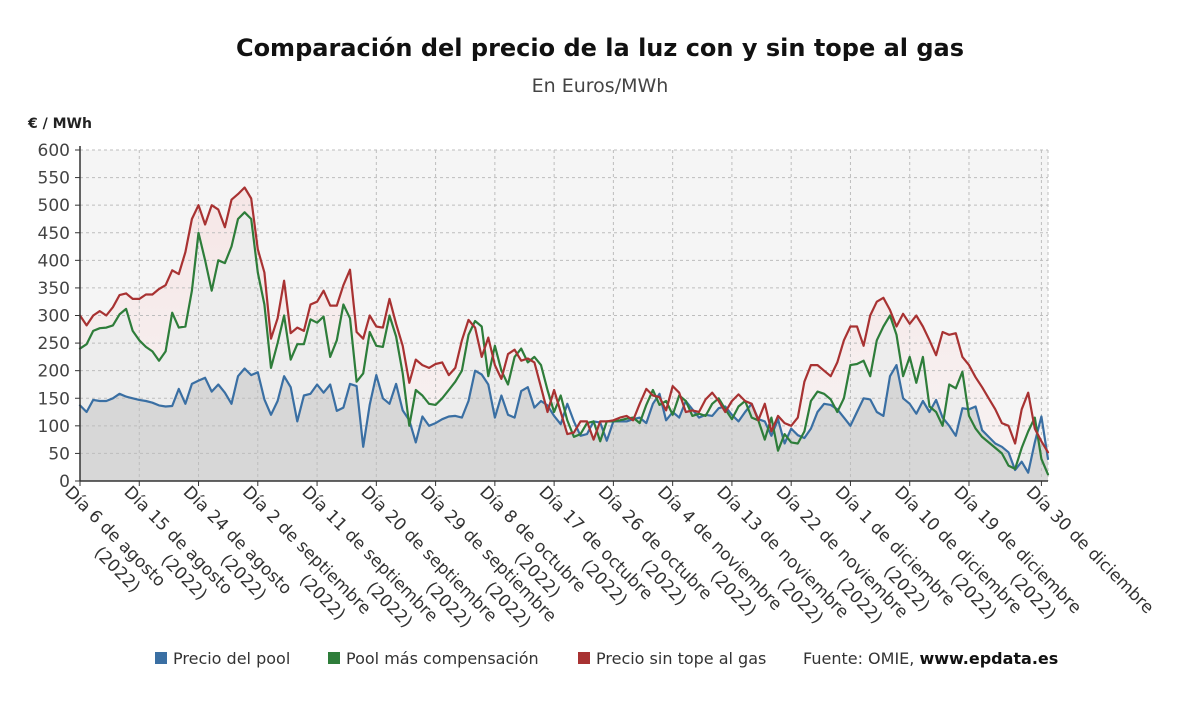  What do you see at coordinates (681, 658) in the screenshot?
I see `legend-label-3: Precio sin tope al gas` at bounding box center [681, 658].